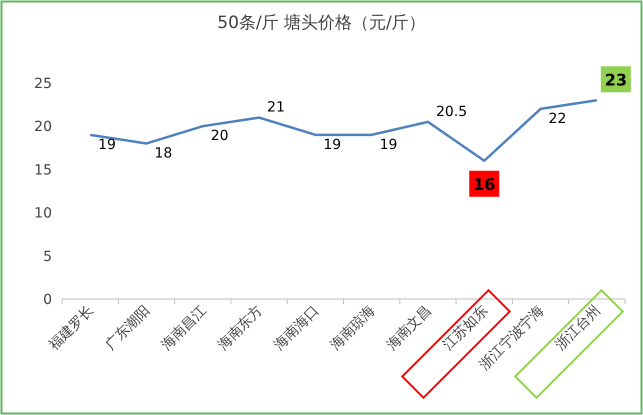 Image resolution: width=643 pixels, height=415 pixels. What do you see at coordinates (43, 127) in the screenshot?
I see `y-tick-label: 20` at bounding box center [43, 127].